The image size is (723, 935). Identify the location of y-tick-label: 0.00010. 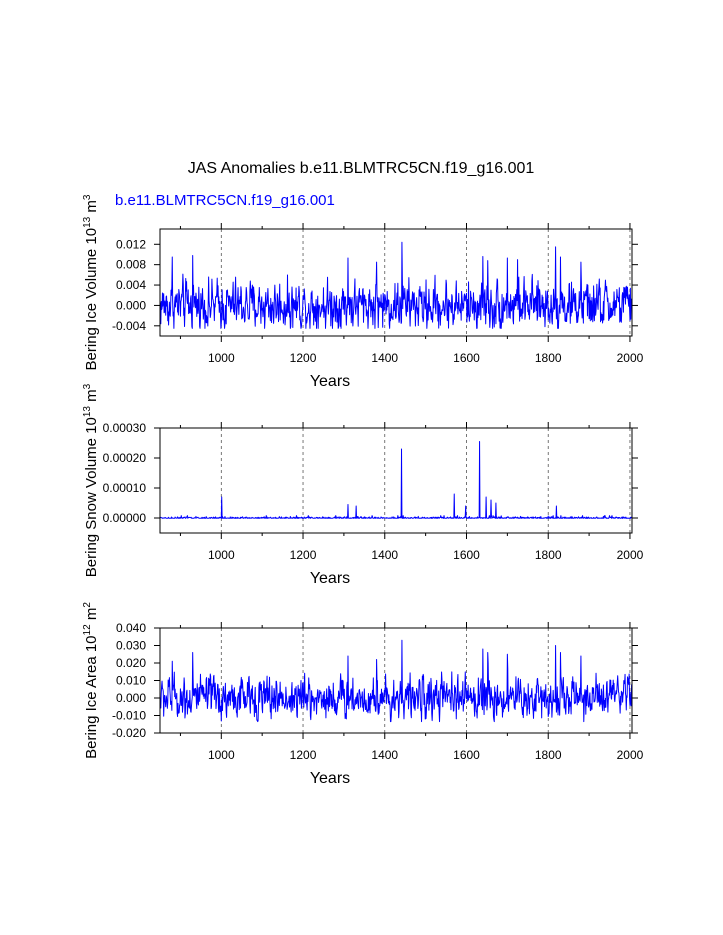
(125, 488).